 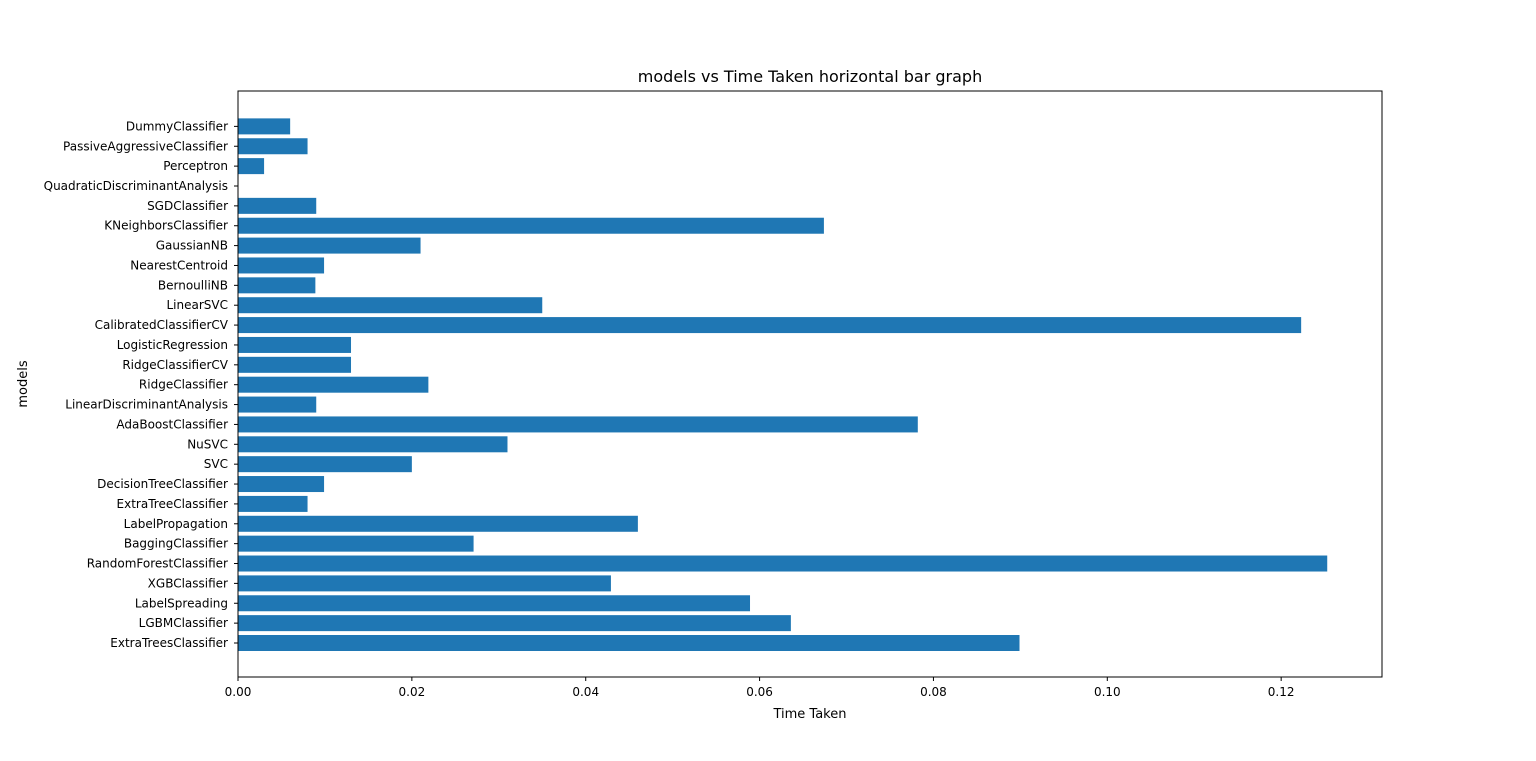 What do you see at coordinates (809, 714) in the screenshot?
I see `x-axis-label: Time Taken` at bounding box center [809, 714].